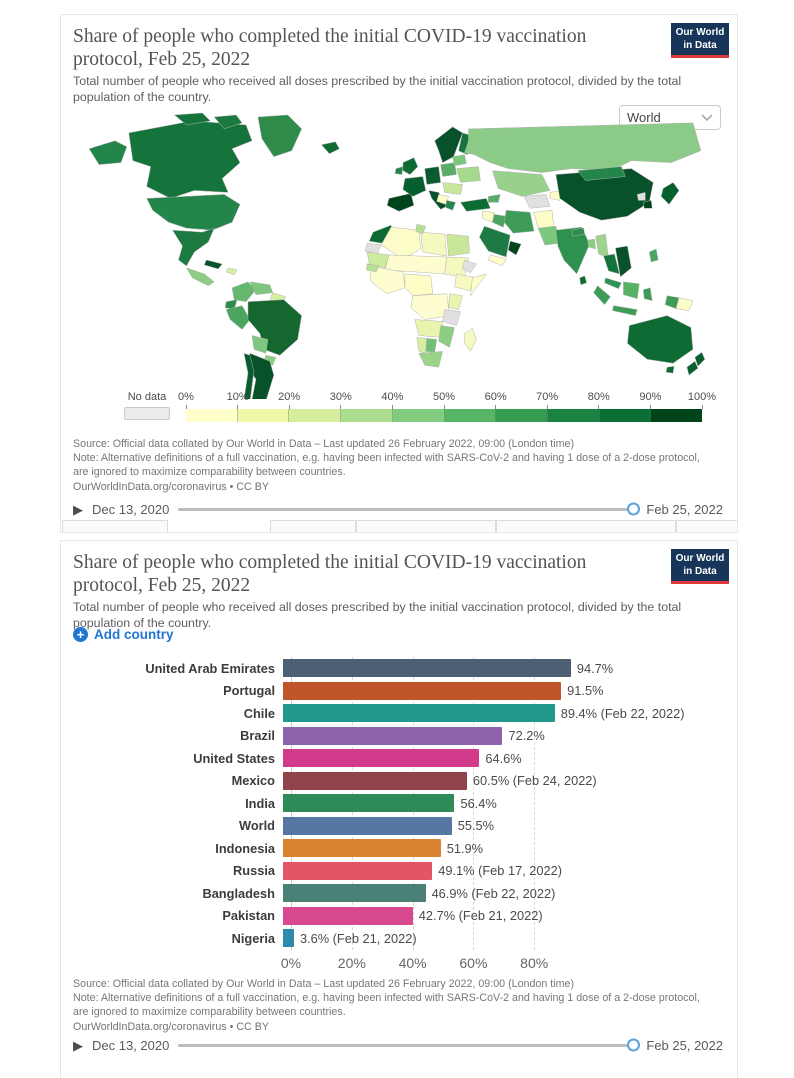  Describe the element at coordinates (354, 893) in the screenshot. I see `bar-bangladesh` at that location.